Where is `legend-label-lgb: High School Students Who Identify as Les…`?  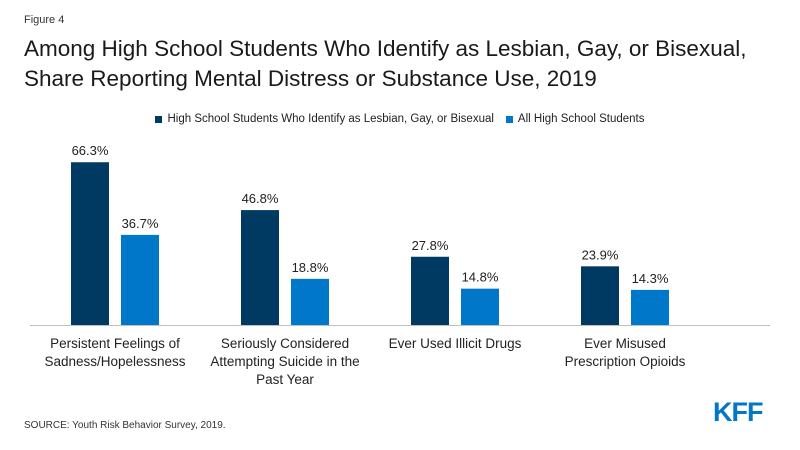 legend-label-lgb: High School Students Who Identify as Les… is located at coordinates (330, 119).